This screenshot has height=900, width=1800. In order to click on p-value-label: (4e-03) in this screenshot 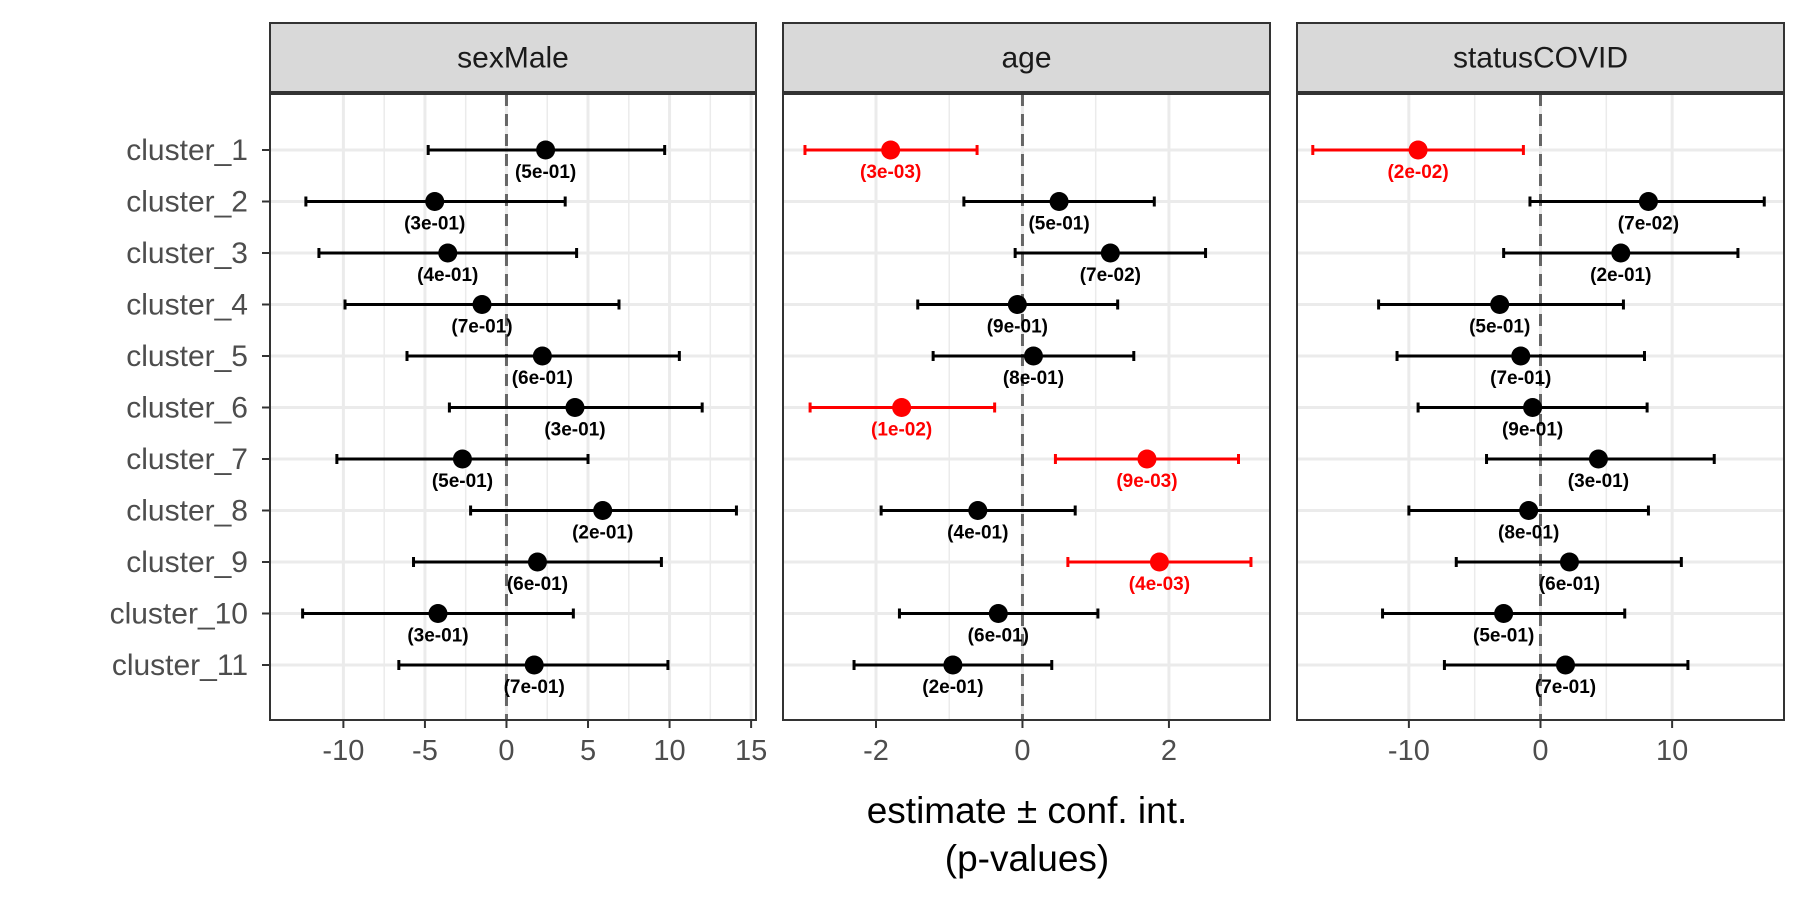, I will do `click(1159, 584)`.